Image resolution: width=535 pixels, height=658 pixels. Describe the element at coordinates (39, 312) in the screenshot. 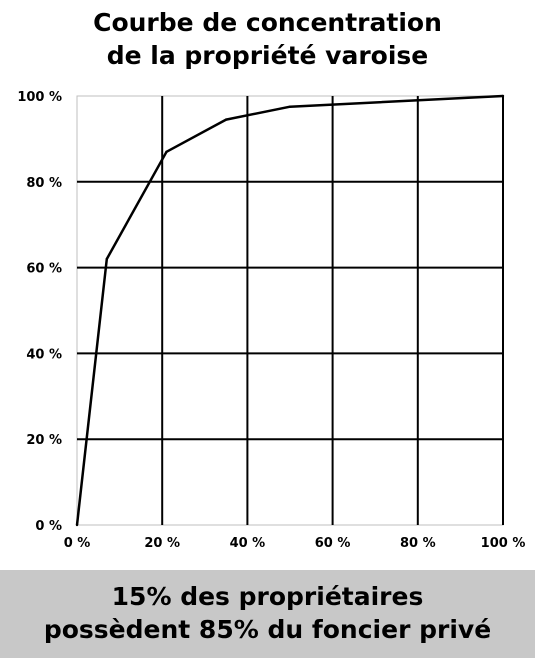

I see `y-axis-tick-labels: 0 % 20 % 40 % 60 % 80 % 100 %` at that location.